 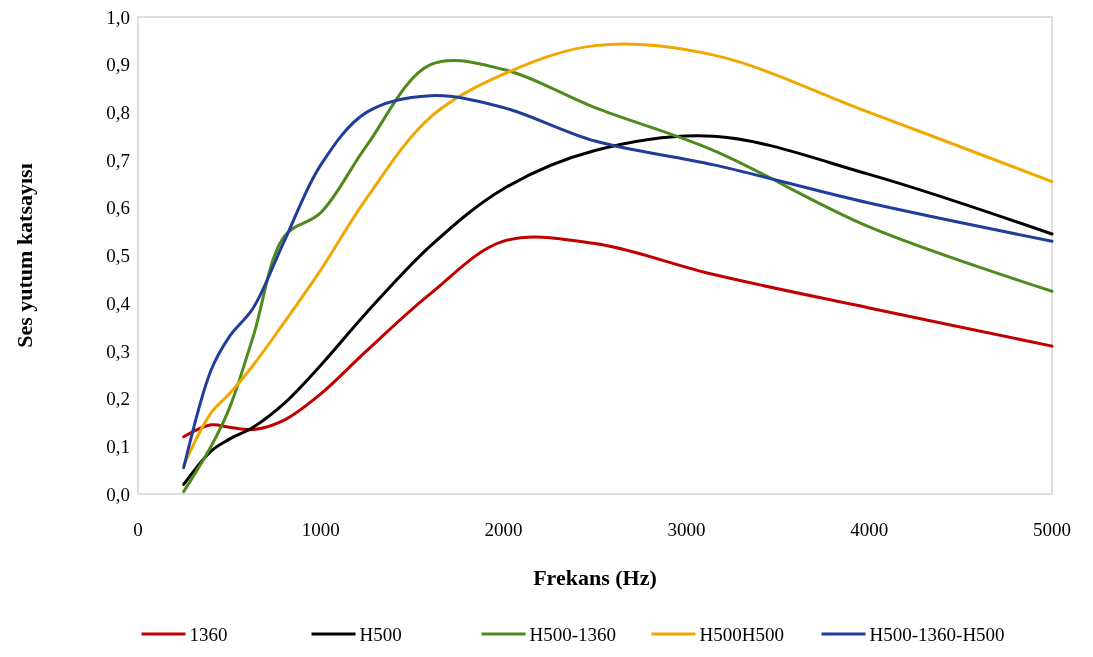 What do you see at coordinates (869, 529) in the screenshot?
I see `x-tick-label: 4000` at bounding box center [869, 529].